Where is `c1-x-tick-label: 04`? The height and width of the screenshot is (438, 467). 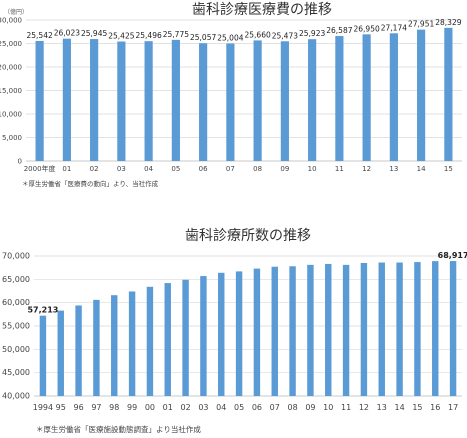
c1-x-tick-label: 04 is located at coordinates (148, 169).